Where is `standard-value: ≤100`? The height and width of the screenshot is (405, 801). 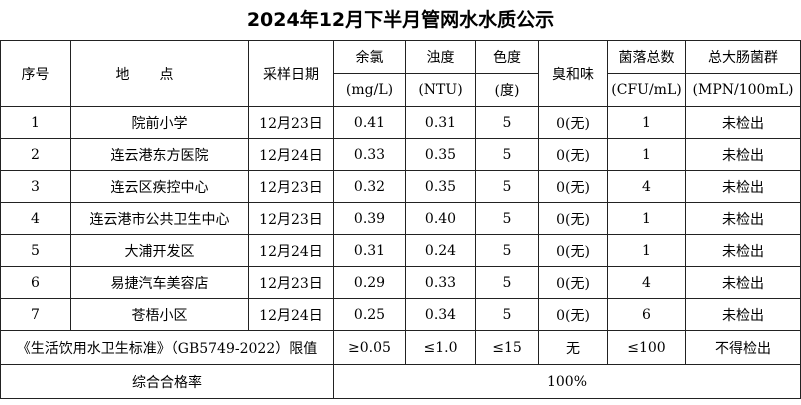
standard-value: ≤100 is located at coordinates (646, 347).